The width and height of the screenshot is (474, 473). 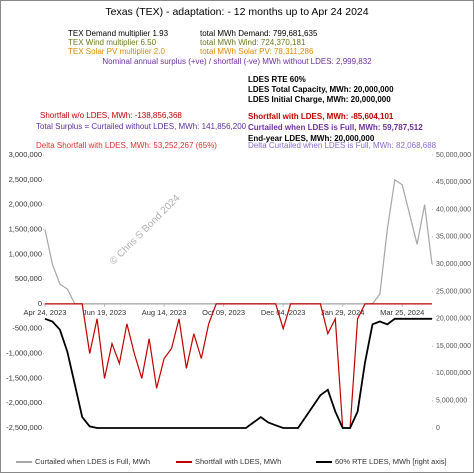 What do you see at coordinates (24, 377) in the screenshot?
I see `y-tick-label: -1,500,000` at bounding box center [24, 377].